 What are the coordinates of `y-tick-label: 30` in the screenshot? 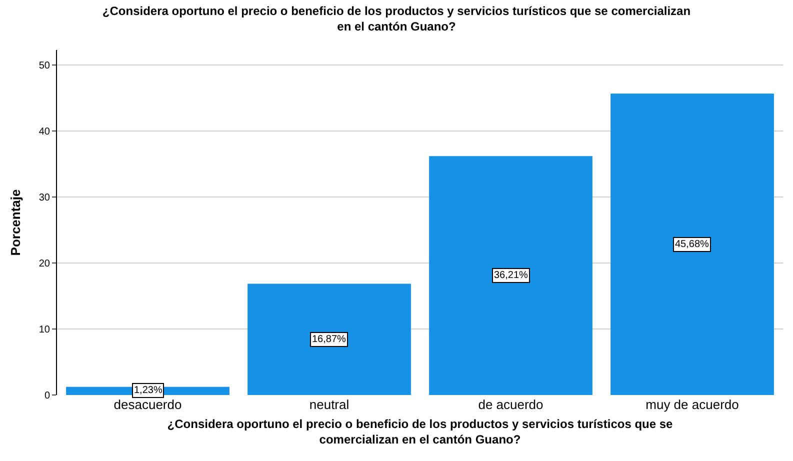 It's located at (44, 198).